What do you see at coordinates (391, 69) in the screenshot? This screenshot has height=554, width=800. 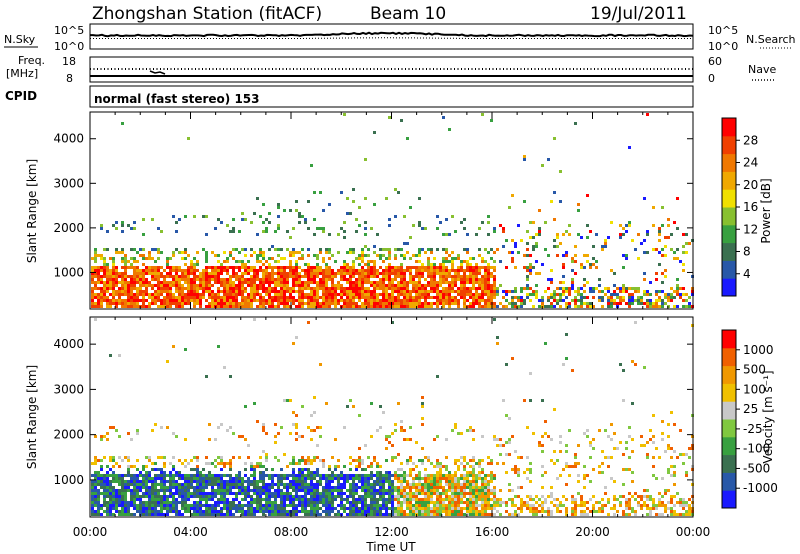 I see `freq-panel: 18 8 60 0 Freq. [MHz] Nave` at bounding box center [391, 69].